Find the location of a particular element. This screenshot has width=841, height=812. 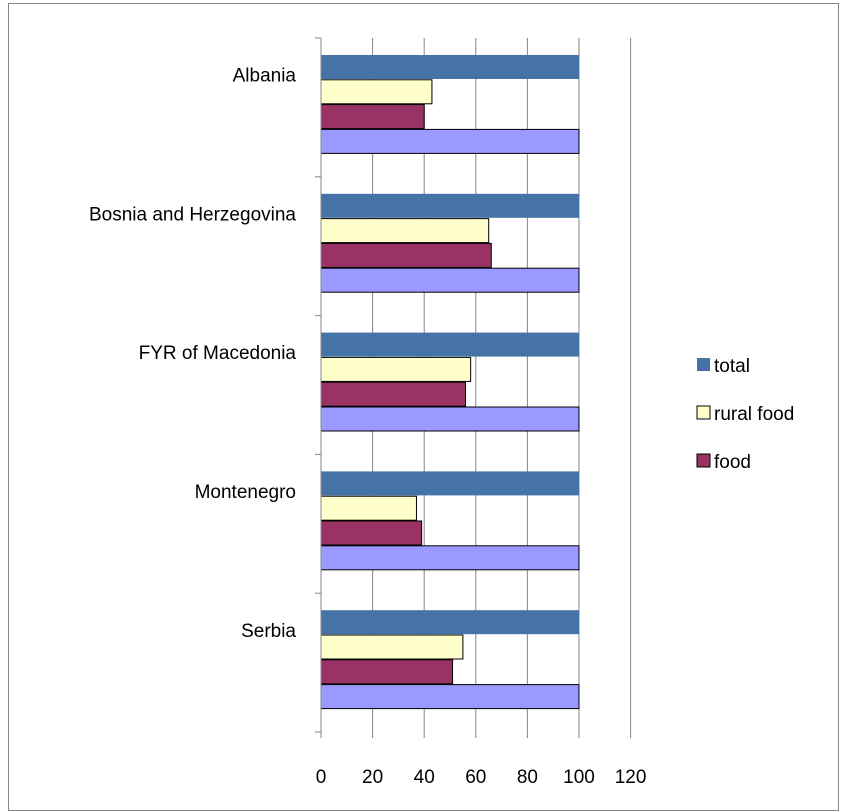

legend: total rural food food is located at coordinates (745, 414).